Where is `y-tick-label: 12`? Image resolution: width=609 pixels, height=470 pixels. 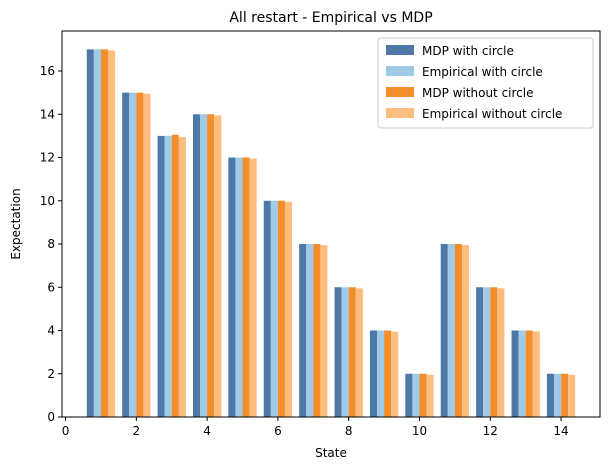 y-tick-label: 12 is located at coordinates (47, 158).